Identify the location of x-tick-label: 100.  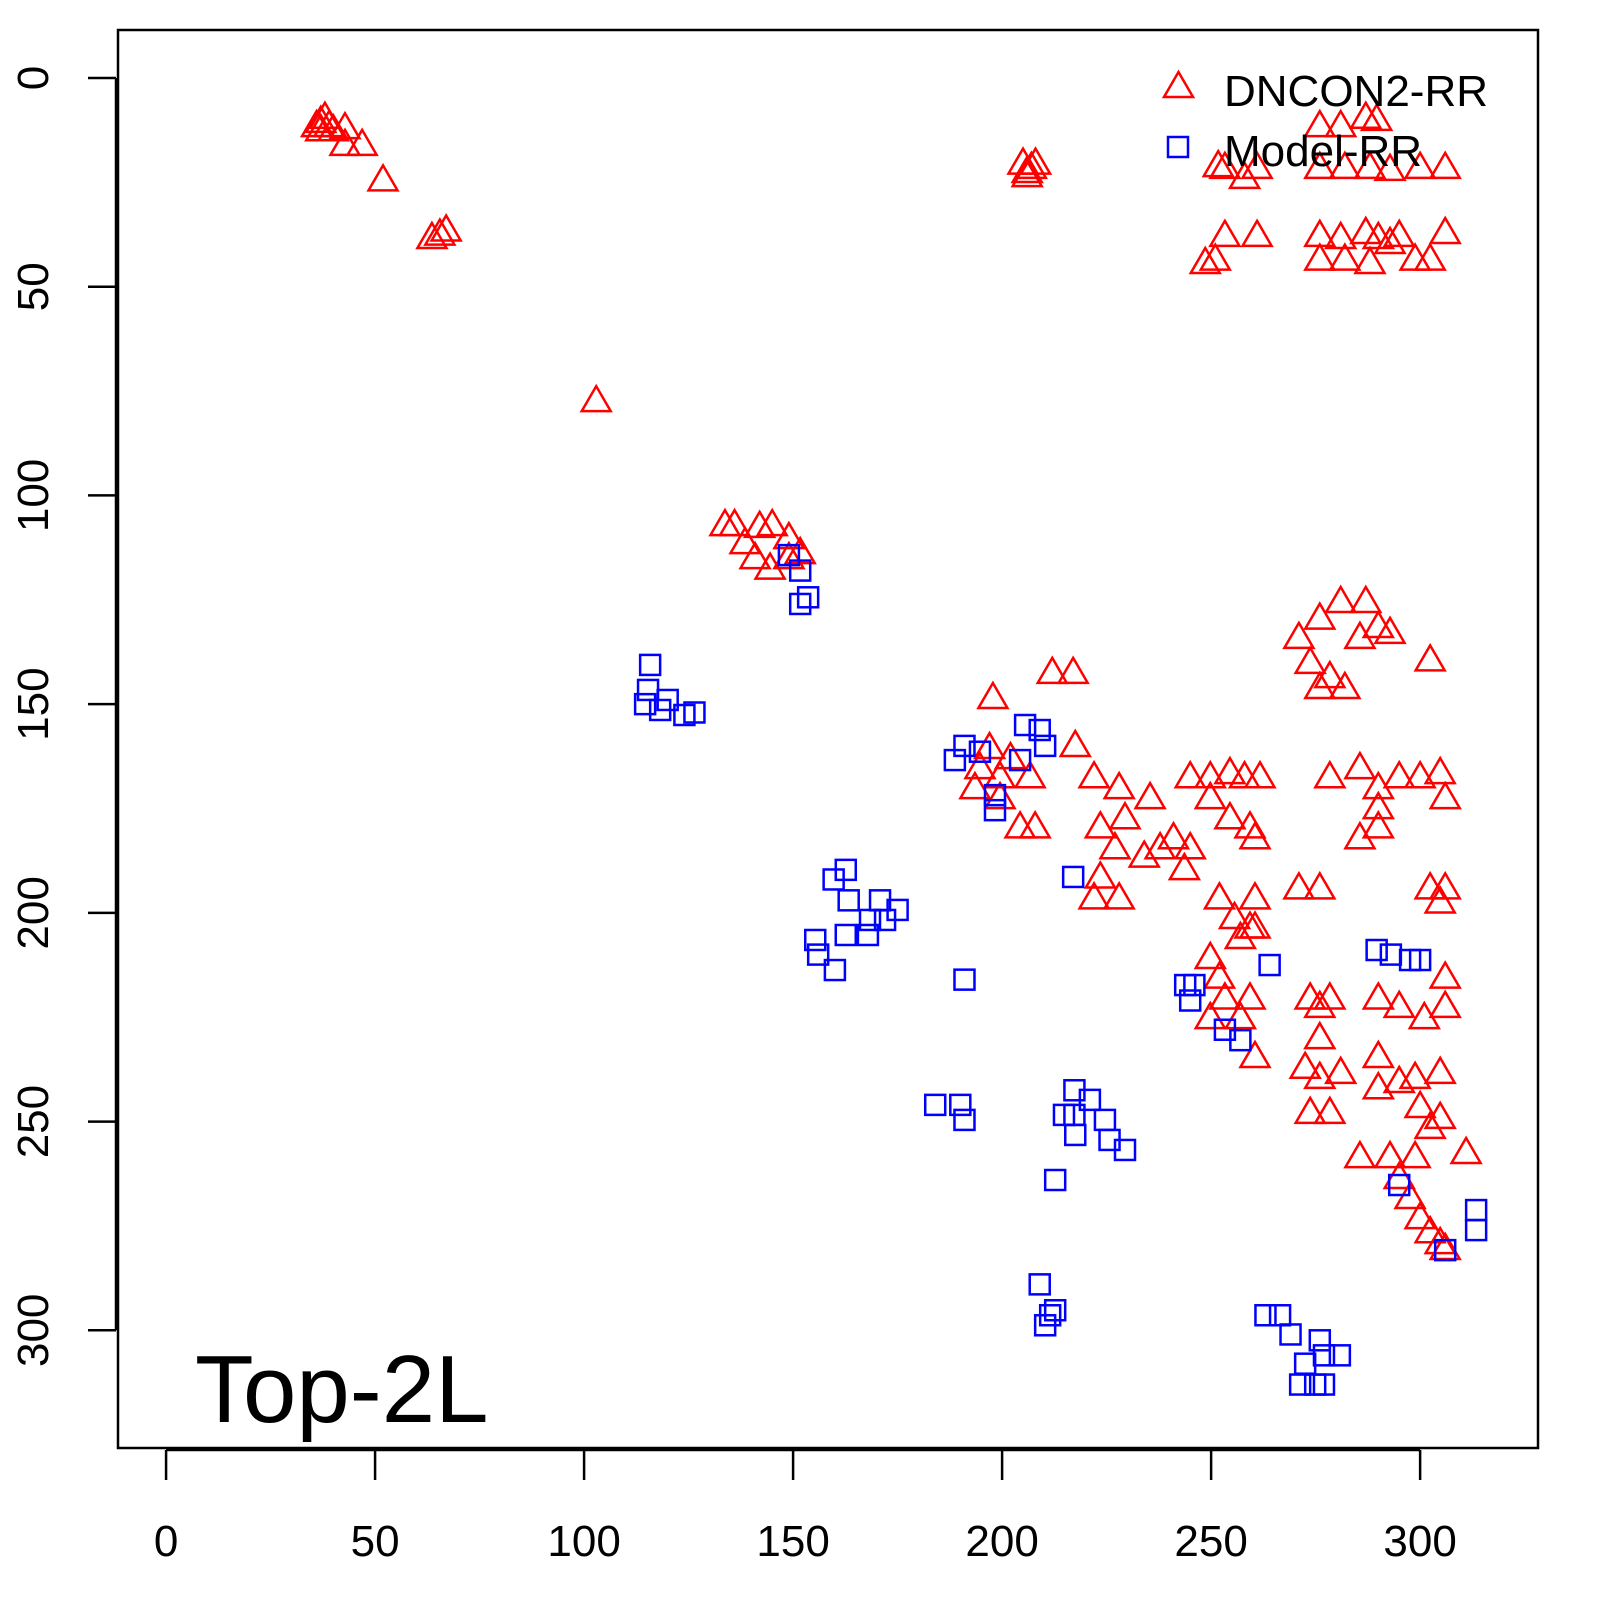
(583, 1541).